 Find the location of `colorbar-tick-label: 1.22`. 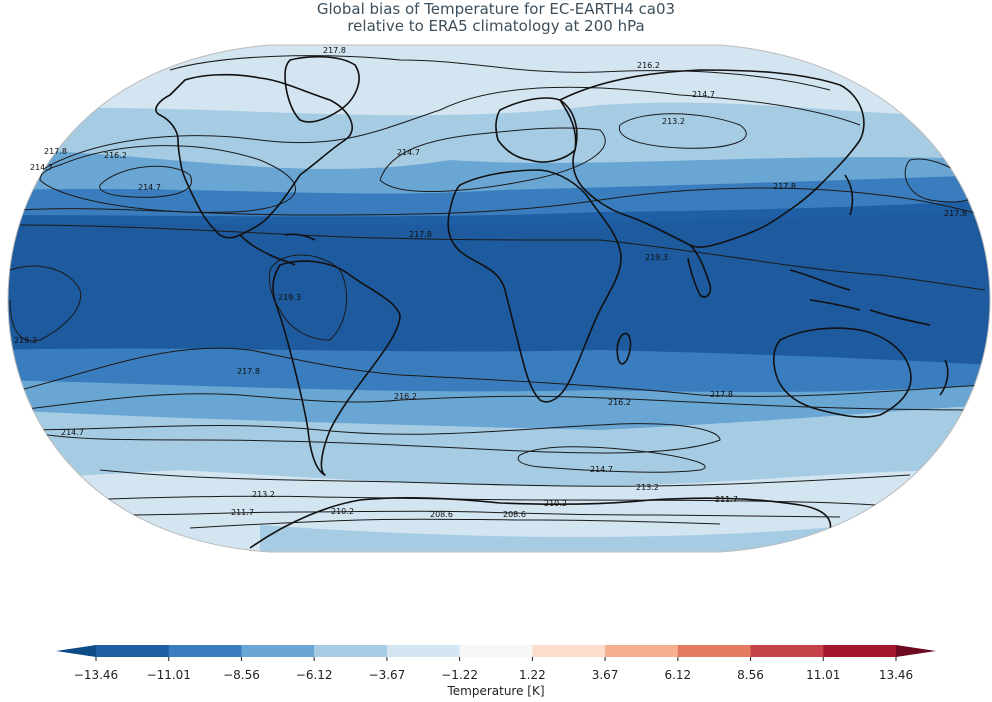

colorbar-tick-label: 1.22 is located at coordinates (532, 675).